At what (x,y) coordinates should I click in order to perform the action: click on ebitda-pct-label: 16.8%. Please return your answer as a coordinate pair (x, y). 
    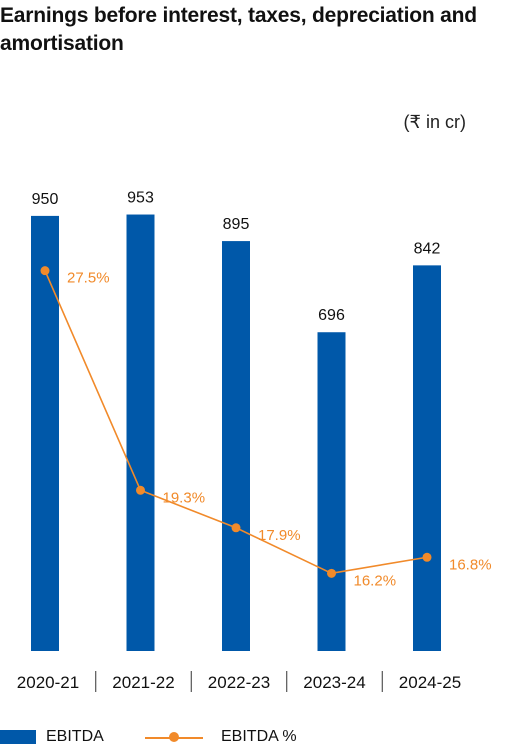
    Looking at the image, I should click on (470, 564).